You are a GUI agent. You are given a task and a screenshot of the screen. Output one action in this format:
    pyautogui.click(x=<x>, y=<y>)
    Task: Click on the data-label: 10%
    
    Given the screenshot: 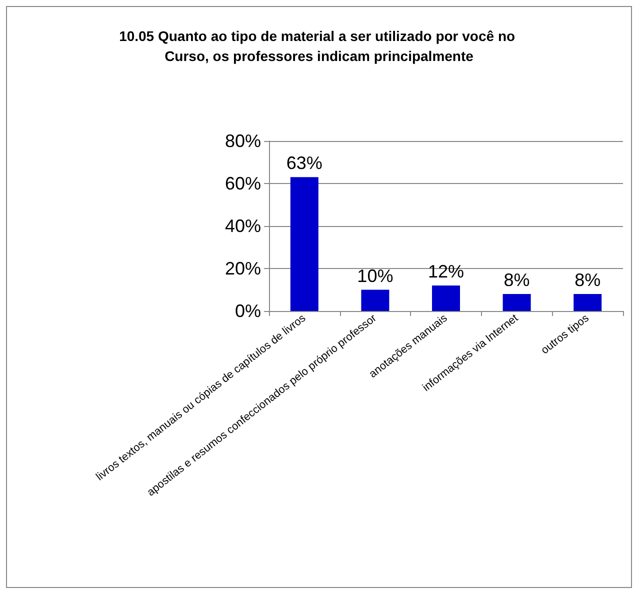 What is the action you would take?
    pyautogui.click(x=375, y=276)
    